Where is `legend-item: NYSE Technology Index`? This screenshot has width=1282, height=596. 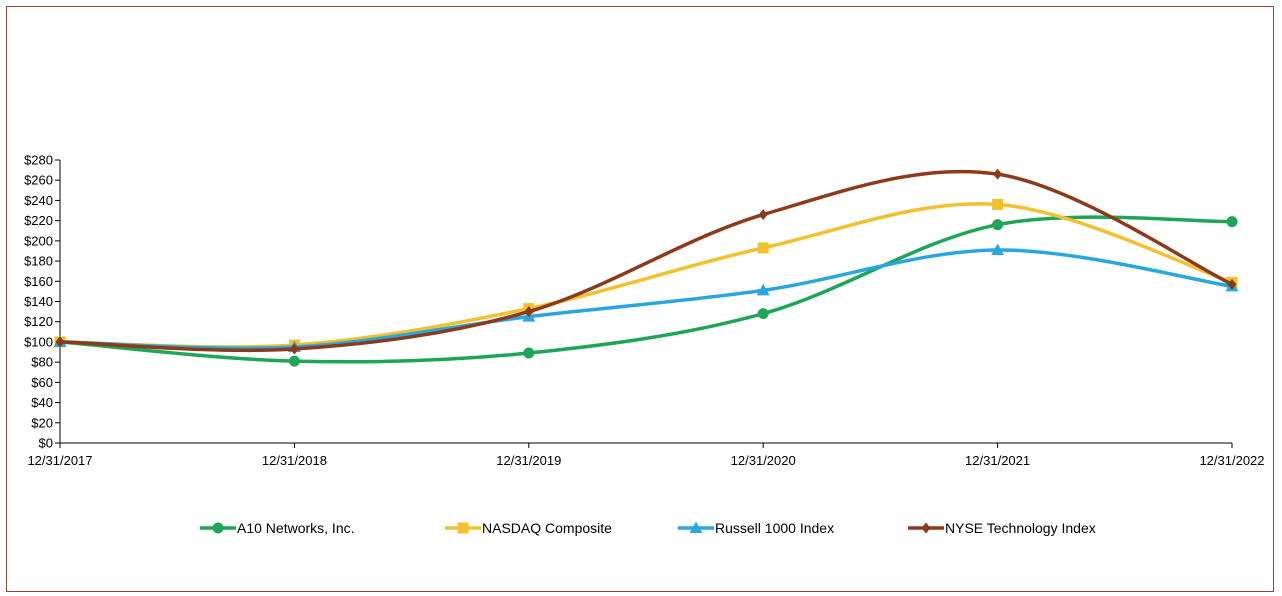
legend-item: NYSE Technology Index is located at coordinates (1002, 528).